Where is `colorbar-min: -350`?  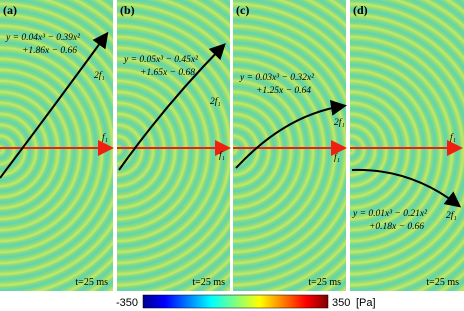
colorbar-min: -350 is located at coordinates (127, 303).